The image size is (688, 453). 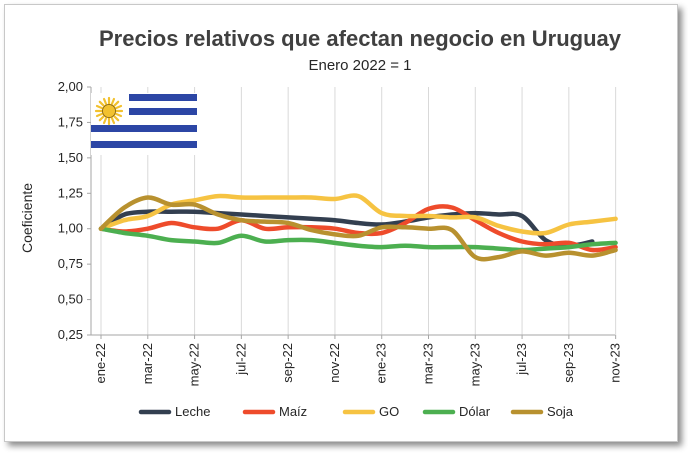 What do you see at coordinates (389, 411) in the screenshot?
I see `legend-label-go: GO` at bounding box center [389, 411].